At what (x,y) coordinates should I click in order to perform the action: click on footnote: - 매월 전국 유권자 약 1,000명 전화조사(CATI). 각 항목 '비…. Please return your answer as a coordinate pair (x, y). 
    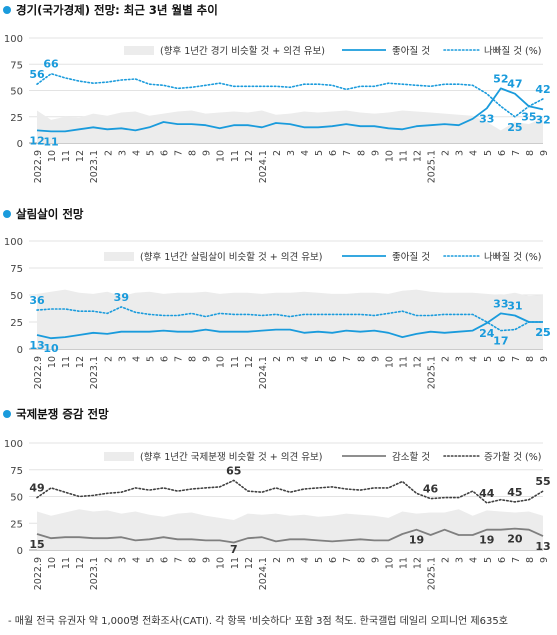
    Looking at the image, I should click on (258, 621).